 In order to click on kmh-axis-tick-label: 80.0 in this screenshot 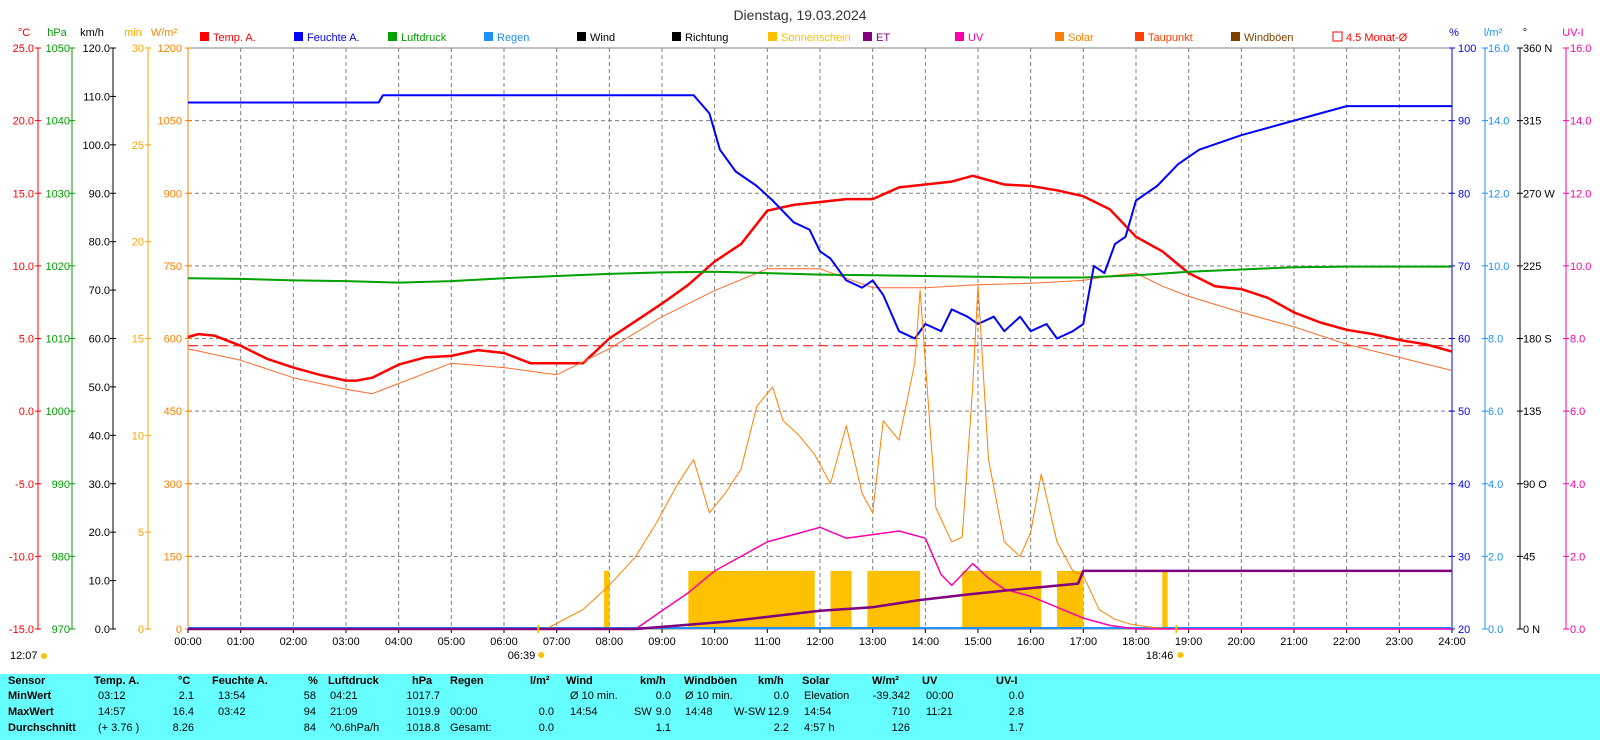, I will do `click(99, 243)`.